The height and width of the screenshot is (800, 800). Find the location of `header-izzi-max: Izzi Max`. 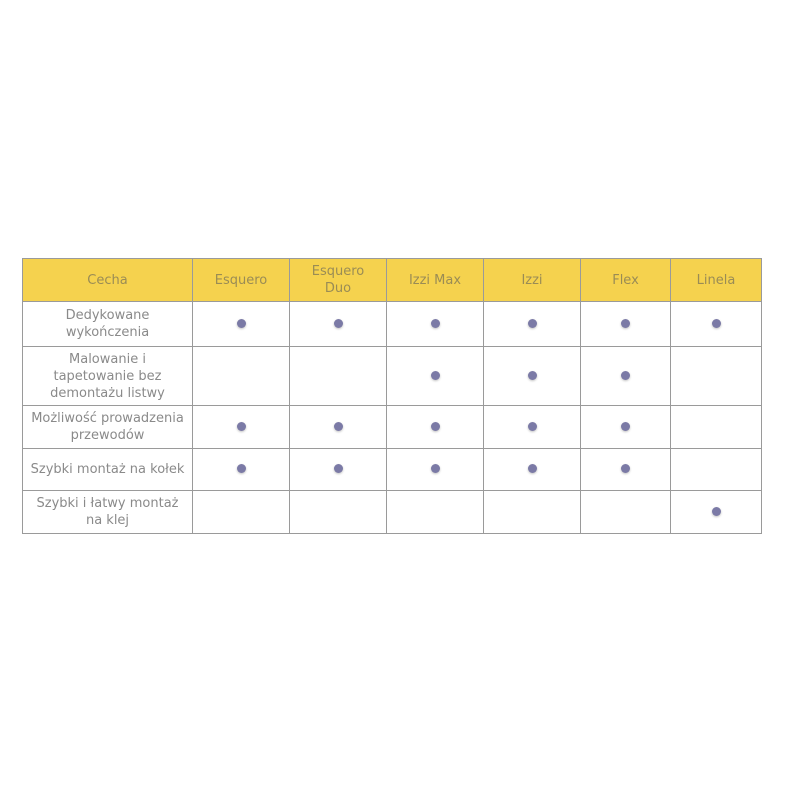

header-izzi-max: Izzi Max is located at coordinates (435, 280).